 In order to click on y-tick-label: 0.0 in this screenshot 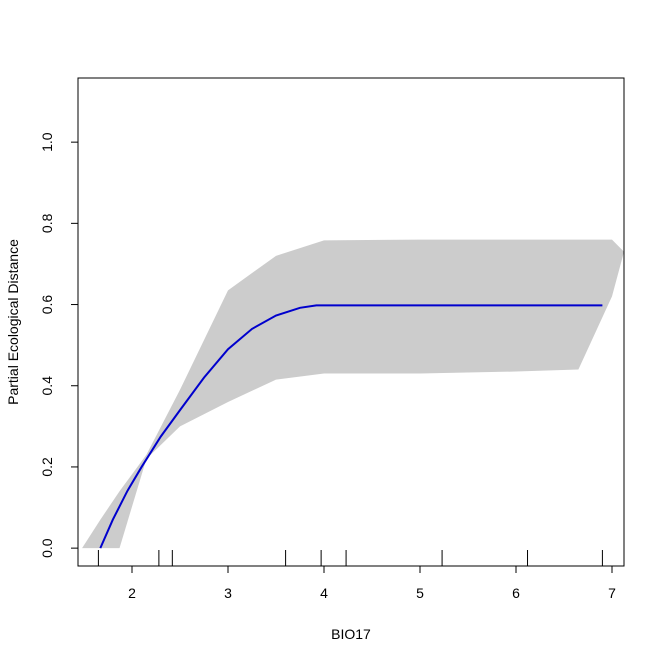, I will do `click(47, 548)`.